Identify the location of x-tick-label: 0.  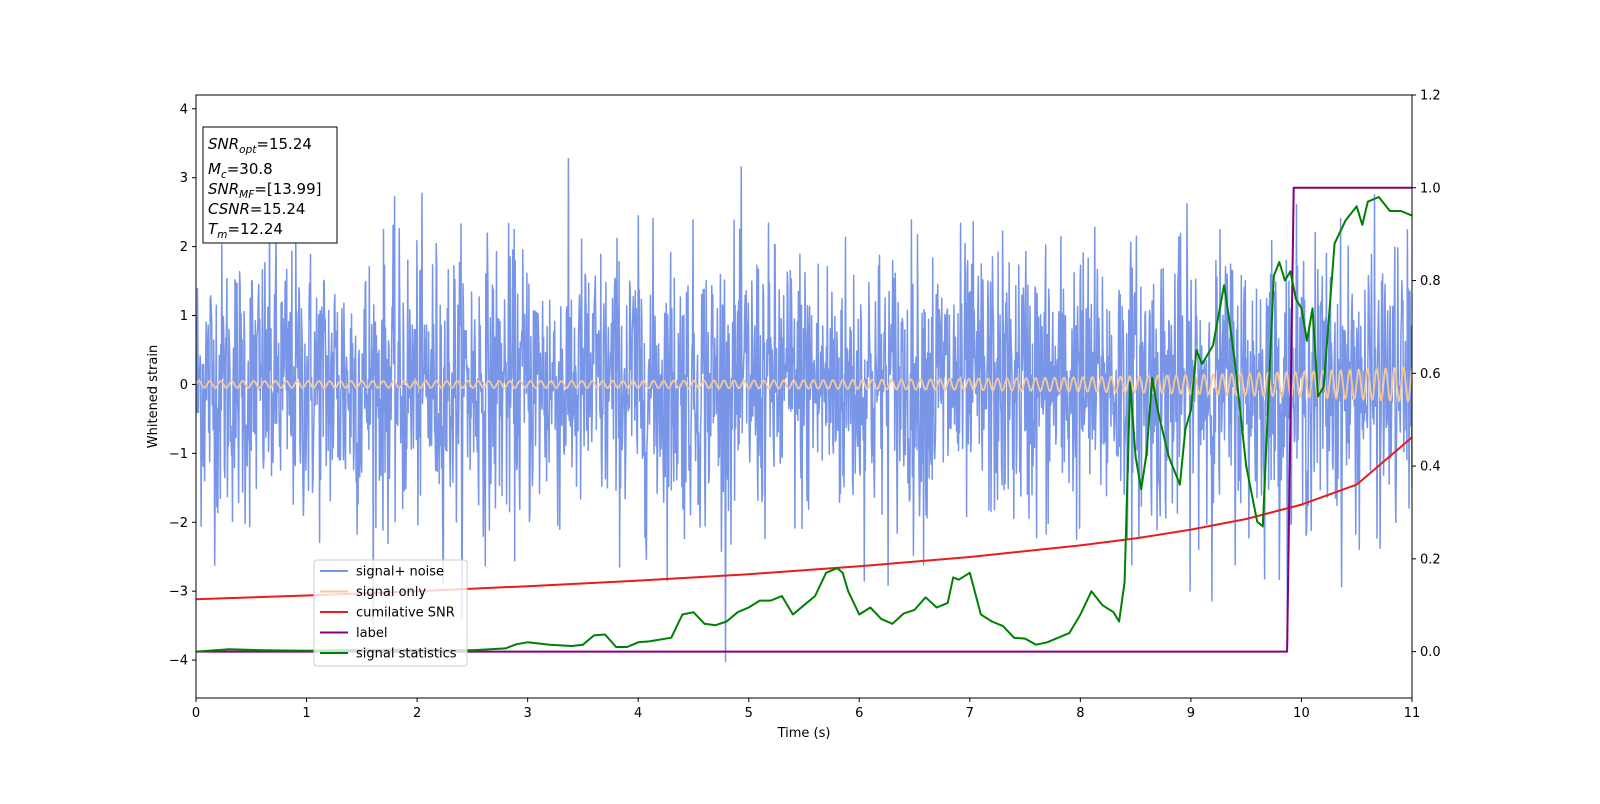
(196, 713).